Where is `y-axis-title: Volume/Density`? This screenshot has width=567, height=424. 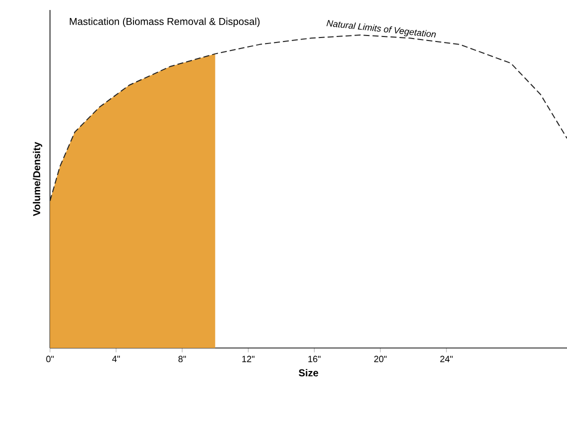 y-axis-title: Volume/Density is located at coordinates (37, 179).